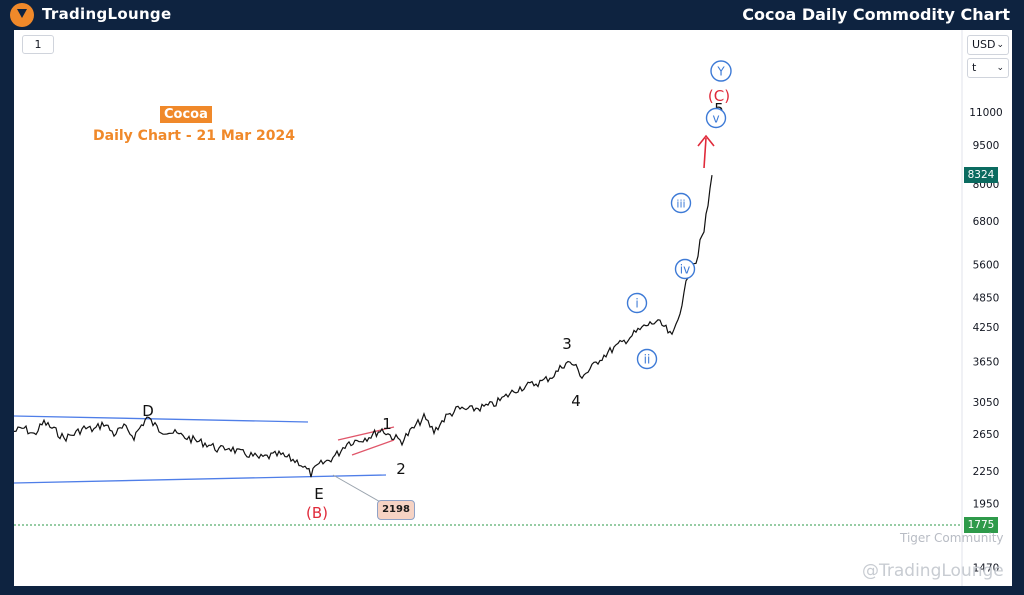 The image size is (1024, 595). I want to click on wave-label-ii: ii, so click(647, 359).